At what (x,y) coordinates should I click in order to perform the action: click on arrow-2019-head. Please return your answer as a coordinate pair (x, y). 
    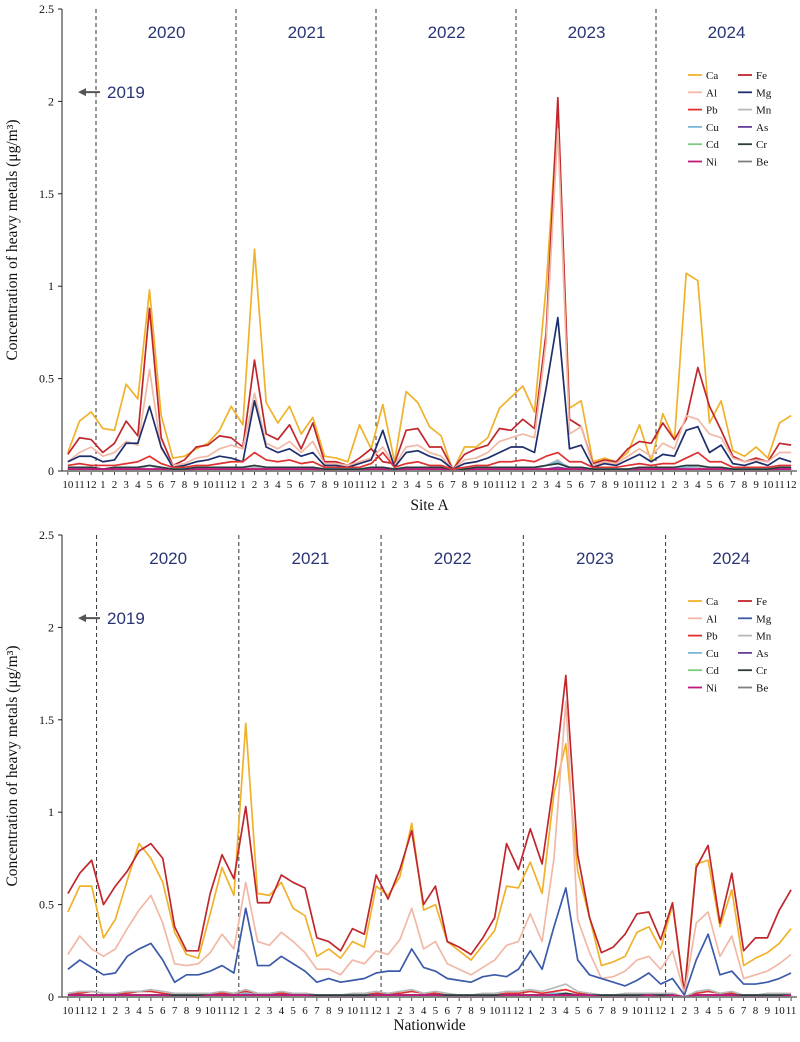
    Looking at the image, I should click on (82, 618).